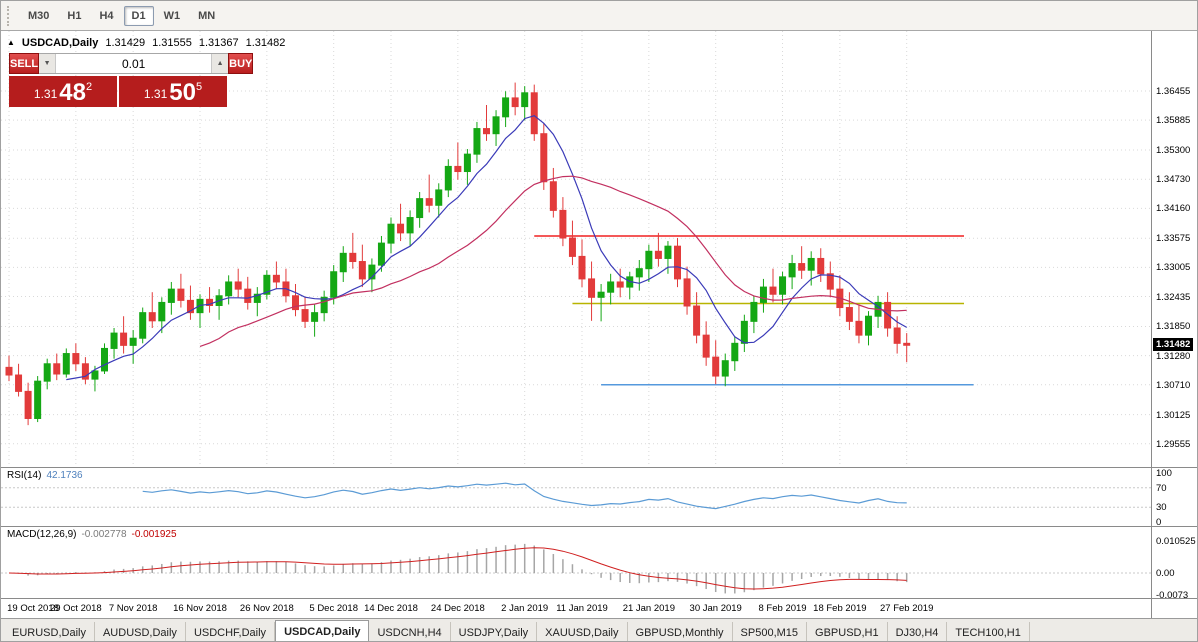 The height and width of the screenshot is (642, 1198). I want to click on rsi-line, so click(524, 496).